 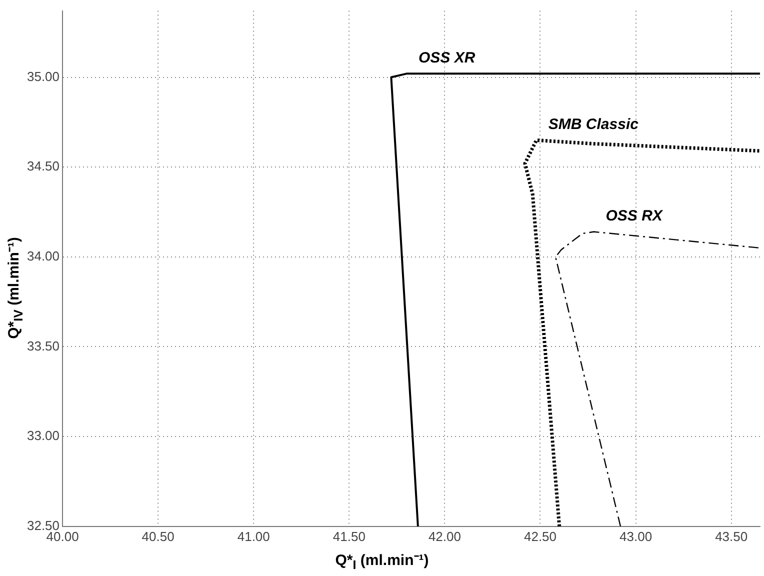 I want to click on y-tick-label: 35.00, so click(x=43, y=76).